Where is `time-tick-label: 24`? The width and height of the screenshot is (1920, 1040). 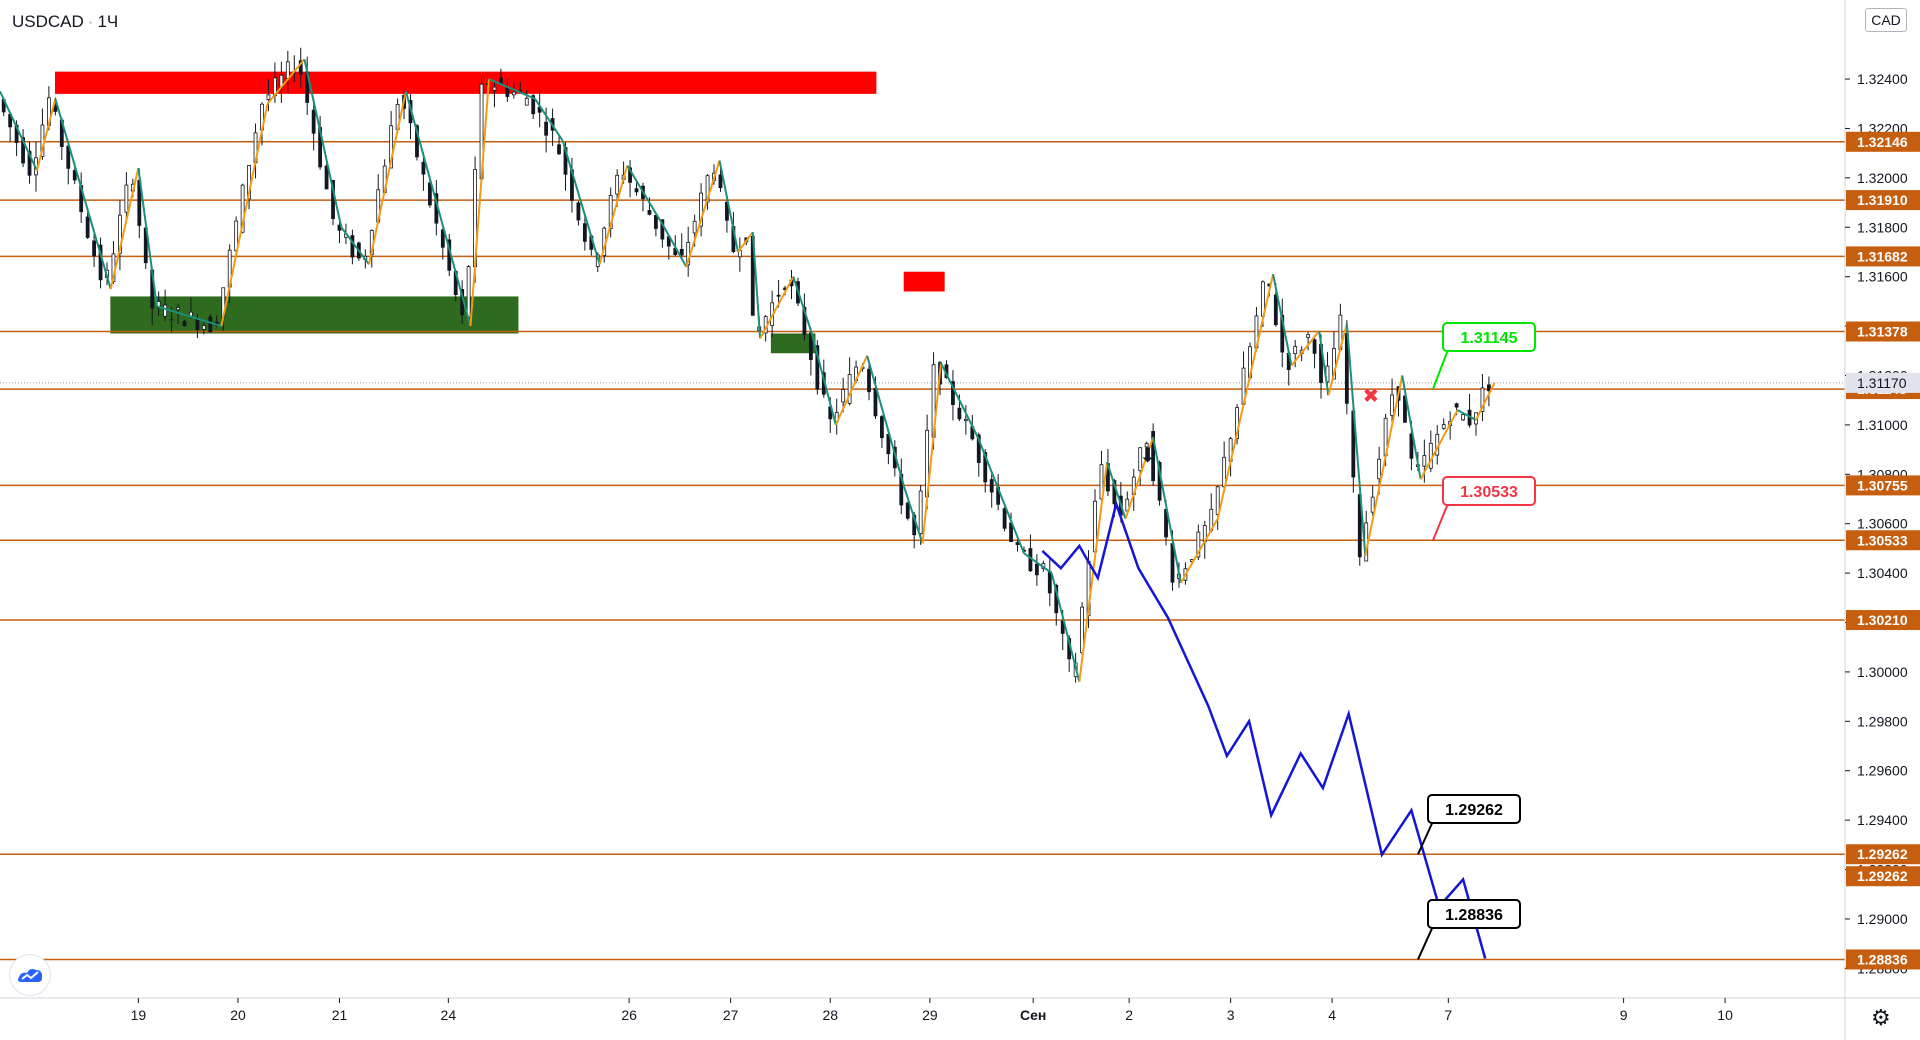 time-tick-label: 24 is located at coordinates (449, 1015).